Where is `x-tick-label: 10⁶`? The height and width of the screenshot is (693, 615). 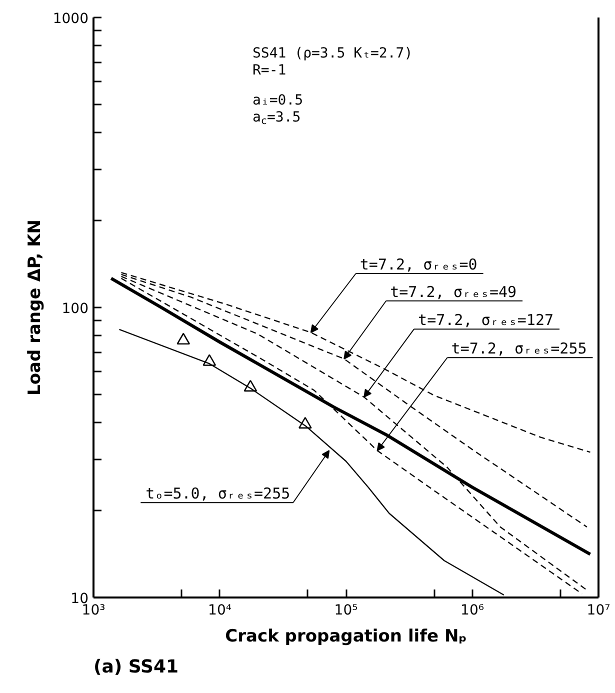
x-tick-label: 10⁶ is located at coordinates (472, 610).